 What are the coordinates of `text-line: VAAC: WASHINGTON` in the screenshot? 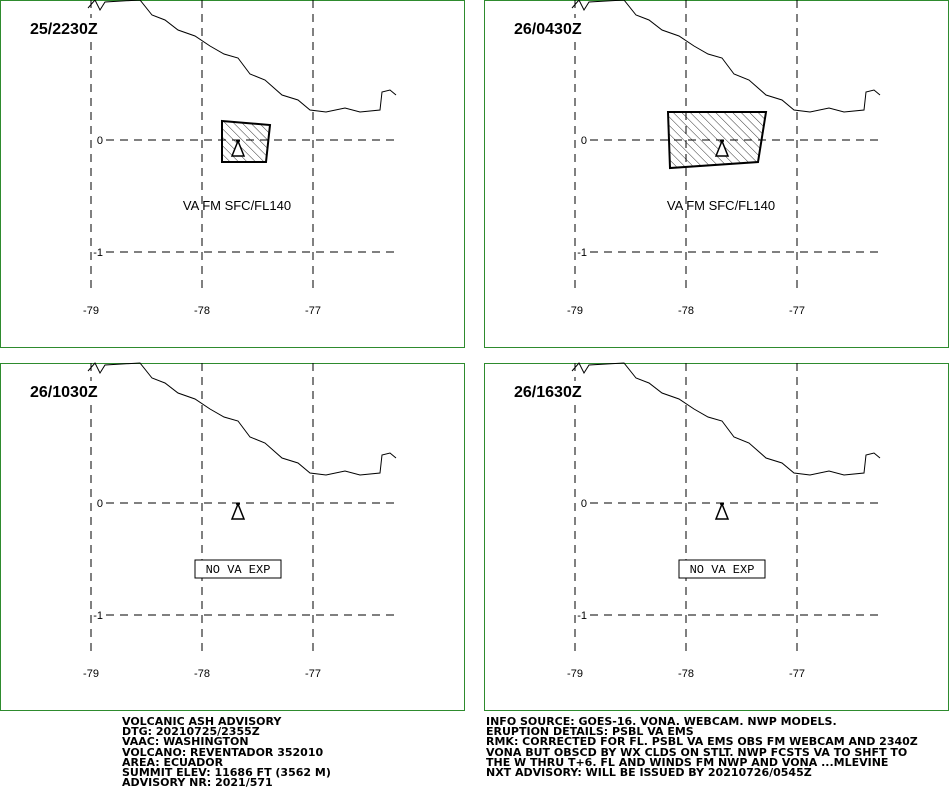 It's located at (185, 742).